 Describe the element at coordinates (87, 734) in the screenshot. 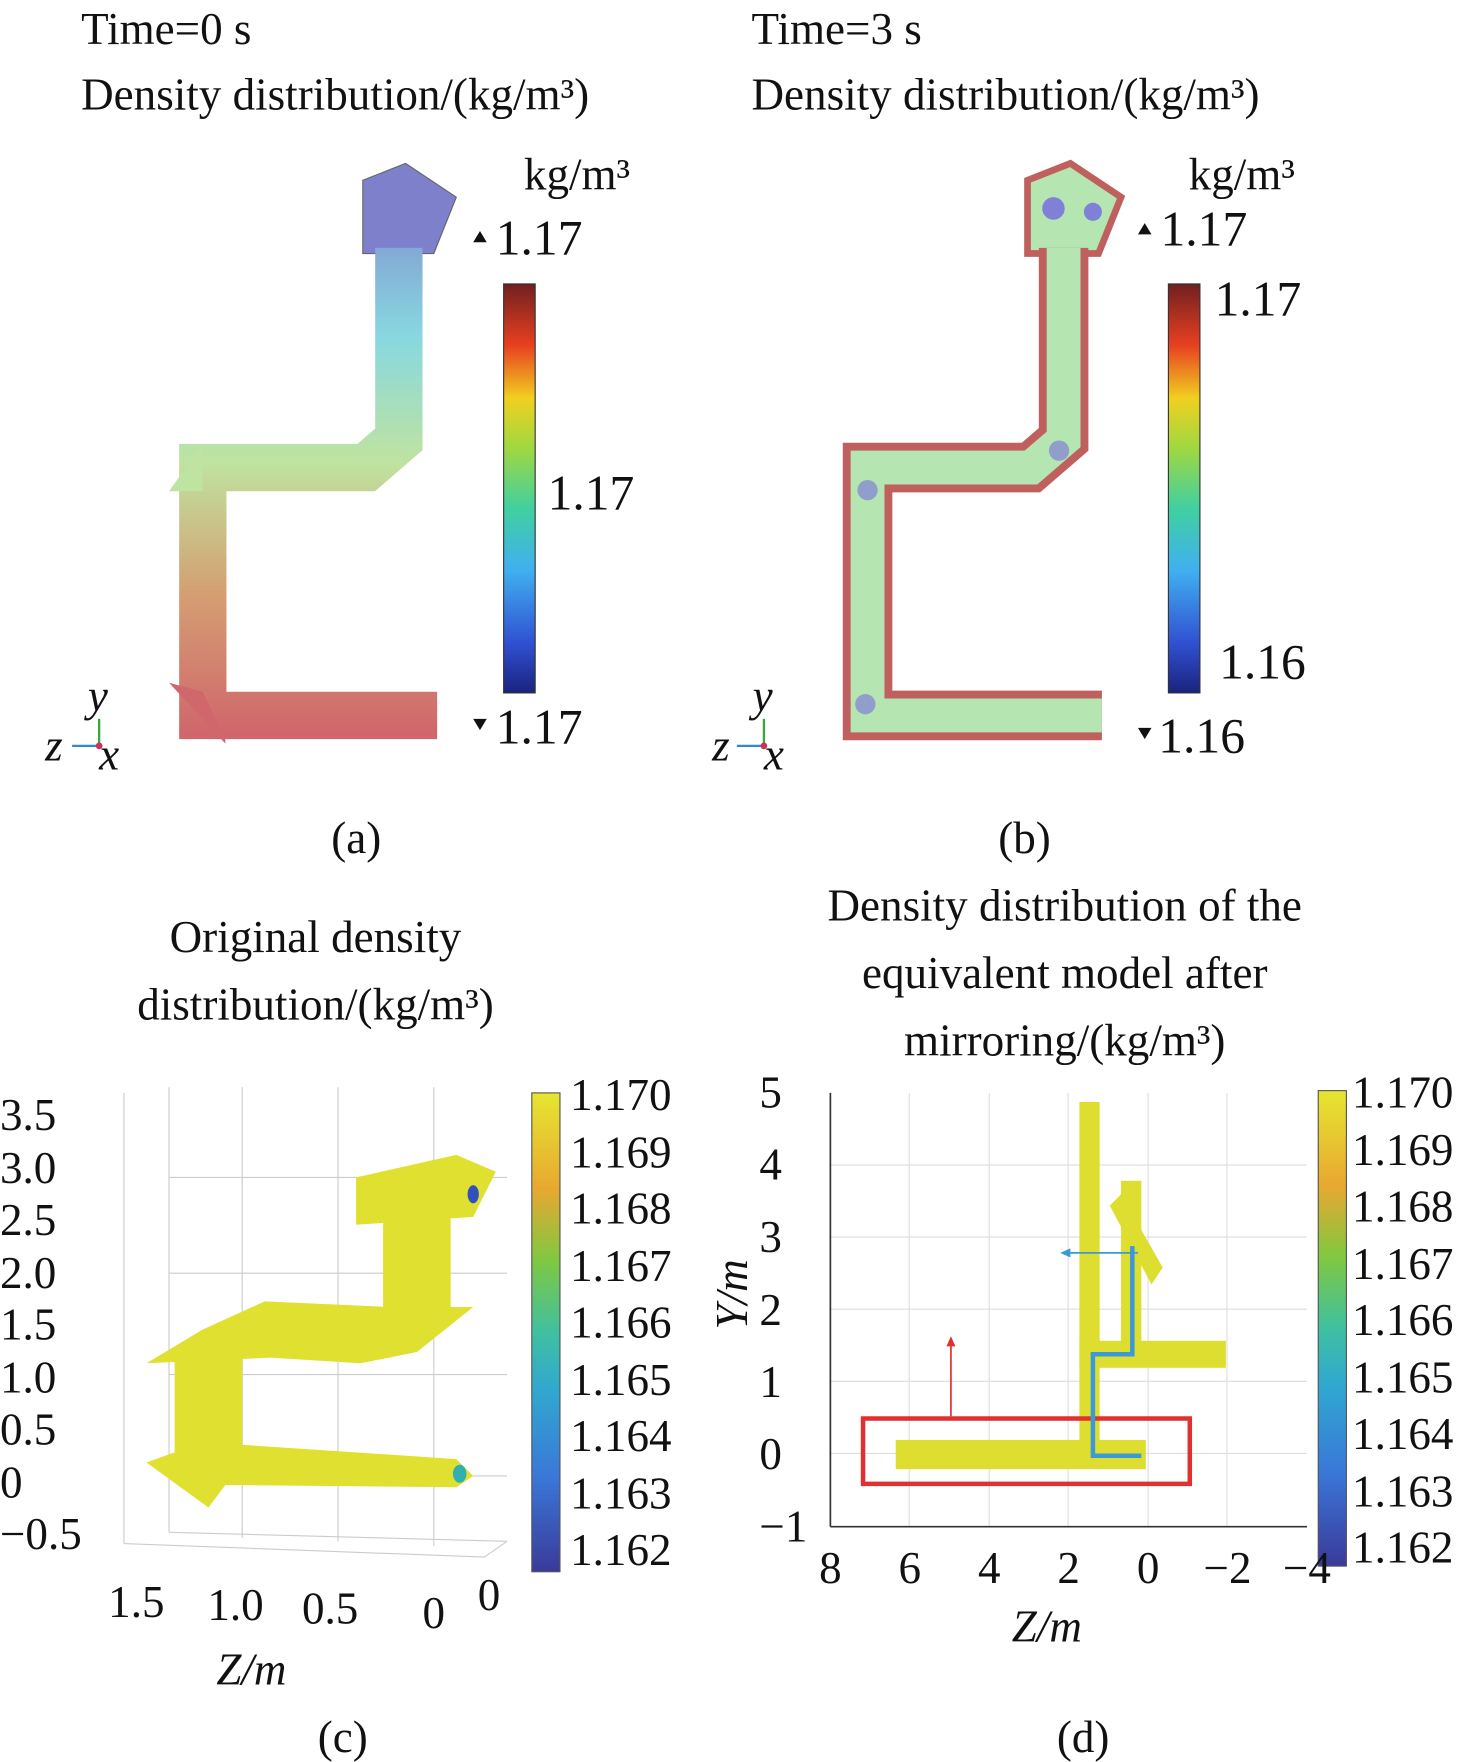

I see `axis-triad-a` at that location.